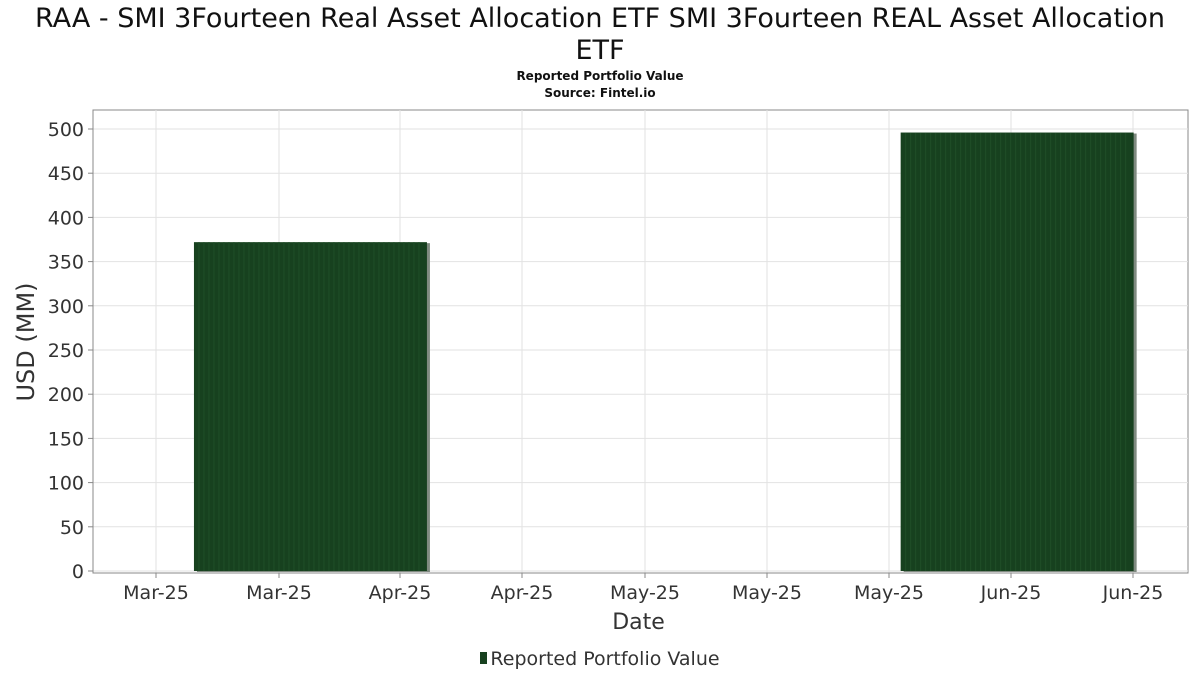 Image resolution: width=1200 pixels, height=675 pixels. Describe the element at coordinates (66, 263) in the screenshot. I see `y-tick-label: 350` at that location.